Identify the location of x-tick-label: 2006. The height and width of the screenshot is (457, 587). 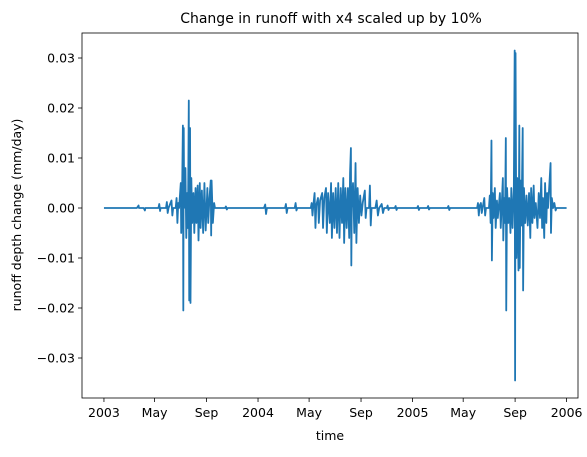
(567, 412).